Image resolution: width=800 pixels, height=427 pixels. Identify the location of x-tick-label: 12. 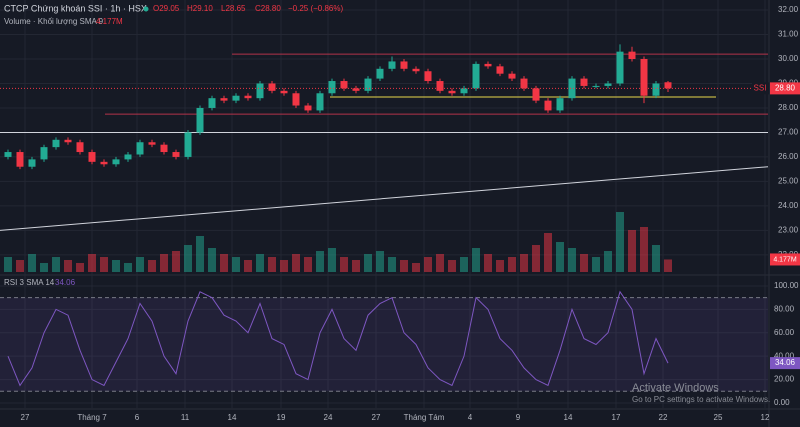
(765, 417).